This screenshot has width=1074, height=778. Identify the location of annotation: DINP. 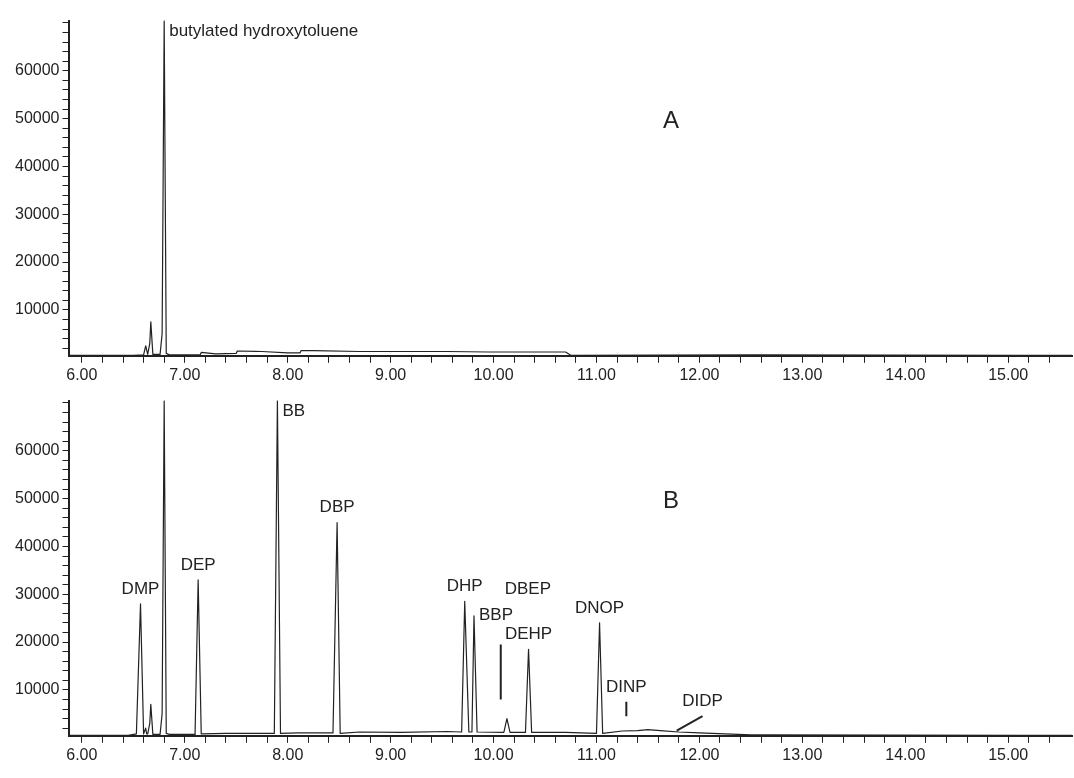
(626, 686).